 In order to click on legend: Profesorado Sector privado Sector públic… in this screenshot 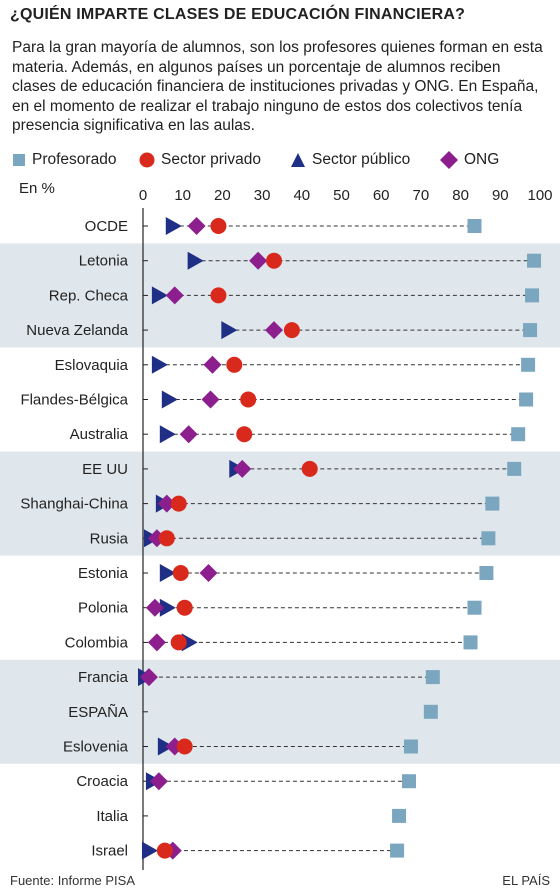, I will do `click(282, 160)`.